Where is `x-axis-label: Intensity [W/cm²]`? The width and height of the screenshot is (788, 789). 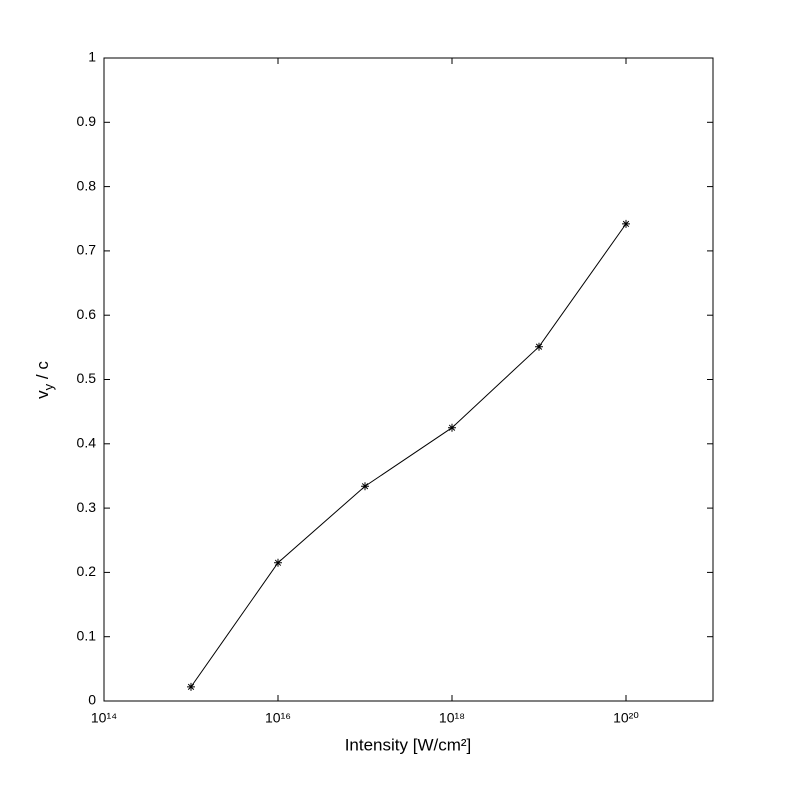 x-axis-label: Intensity [W/cm²] is located at coordinates (408, 744).